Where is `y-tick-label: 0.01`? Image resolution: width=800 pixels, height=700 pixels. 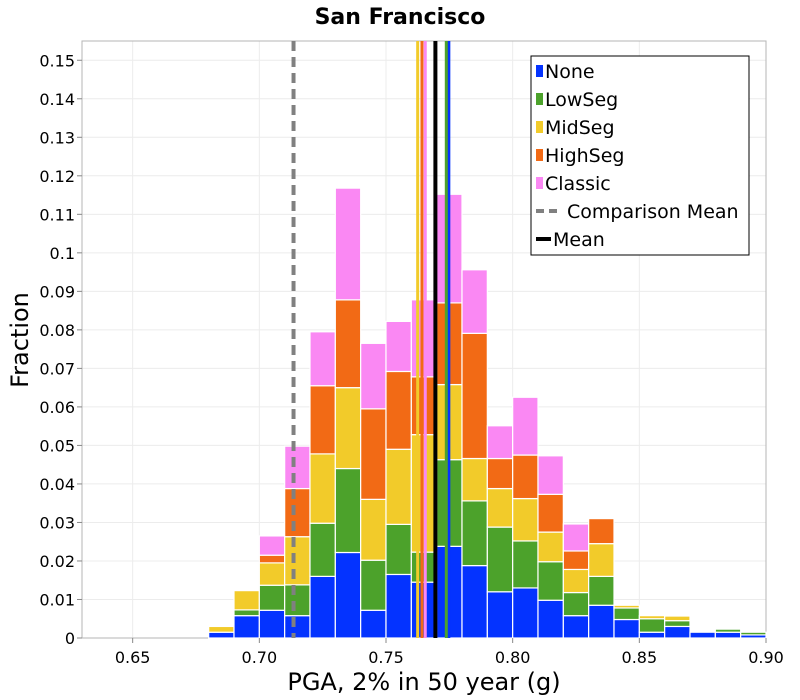
y-tick-label: 0.01 is located at coordinates (57, 599).